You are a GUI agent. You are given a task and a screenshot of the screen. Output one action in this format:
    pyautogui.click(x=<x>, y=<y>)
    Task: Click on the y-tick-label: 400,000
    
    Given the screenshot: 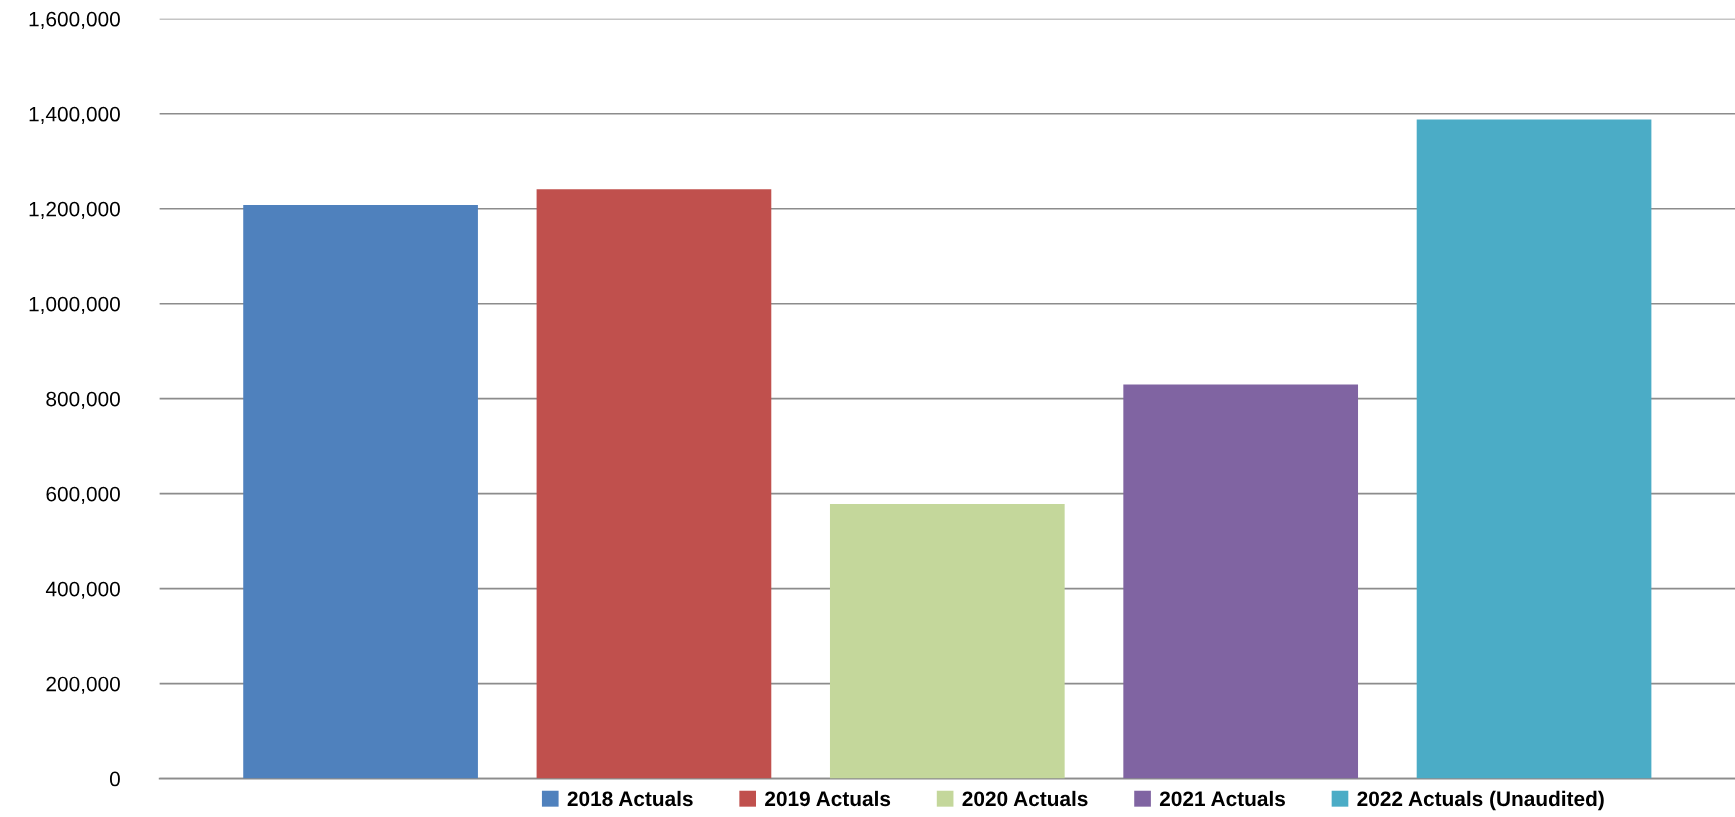 What is the action you would take?
    pyautogui.click(x=82, y=590)
    